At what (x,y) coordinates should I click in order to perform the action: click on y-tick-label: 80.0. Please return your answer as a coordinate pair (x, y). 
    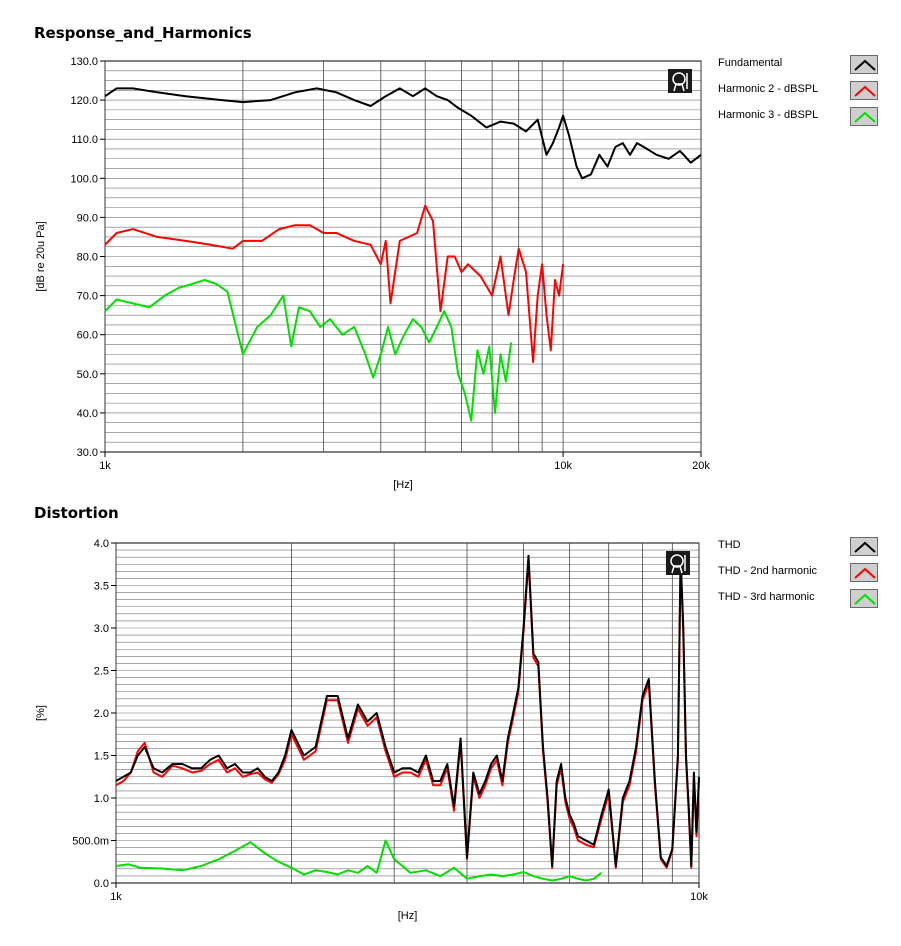
    Looking at the image, I should click on (87, 258).